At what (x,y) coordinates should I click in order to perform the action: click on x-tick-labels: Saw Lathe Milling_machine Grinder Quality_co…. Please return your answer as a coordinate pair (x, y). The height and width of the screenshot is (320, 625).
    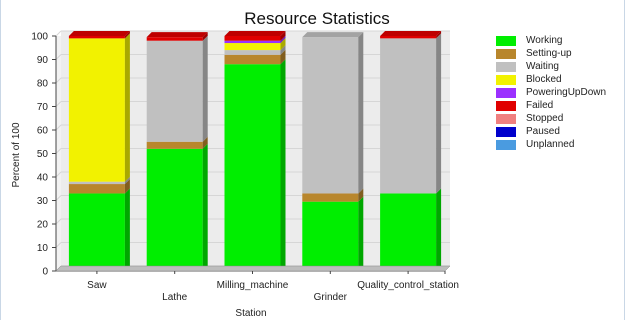
    Looking at the image, I should click on (273, 287).